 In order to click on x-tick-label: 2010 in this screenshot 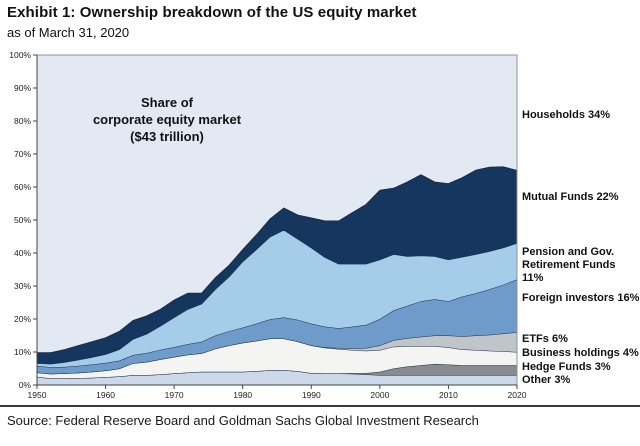, I will do `click(448, 395)`.